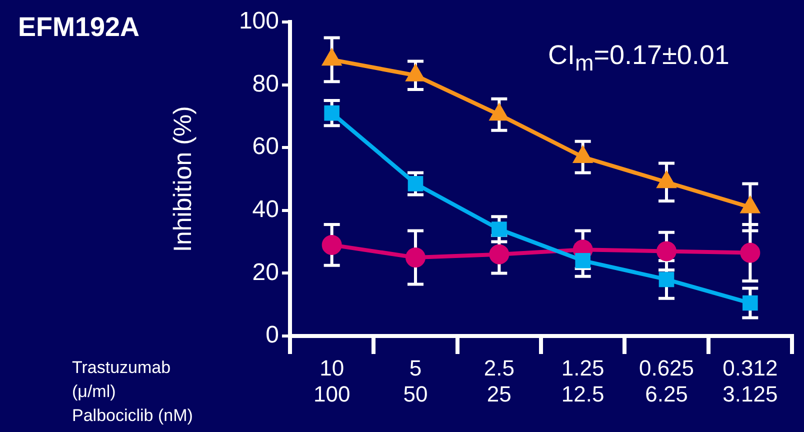 This screenshot has height=432, width=804. I want to click on x-tick-label: 1.25 12.5, so click(582, 381).